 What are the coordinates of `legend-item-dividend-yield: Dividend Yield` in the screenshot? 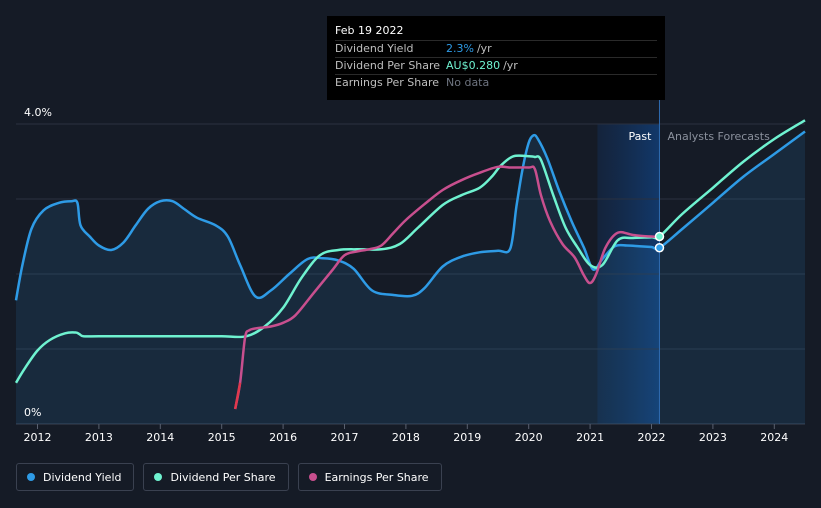 It's located at (75, 477).